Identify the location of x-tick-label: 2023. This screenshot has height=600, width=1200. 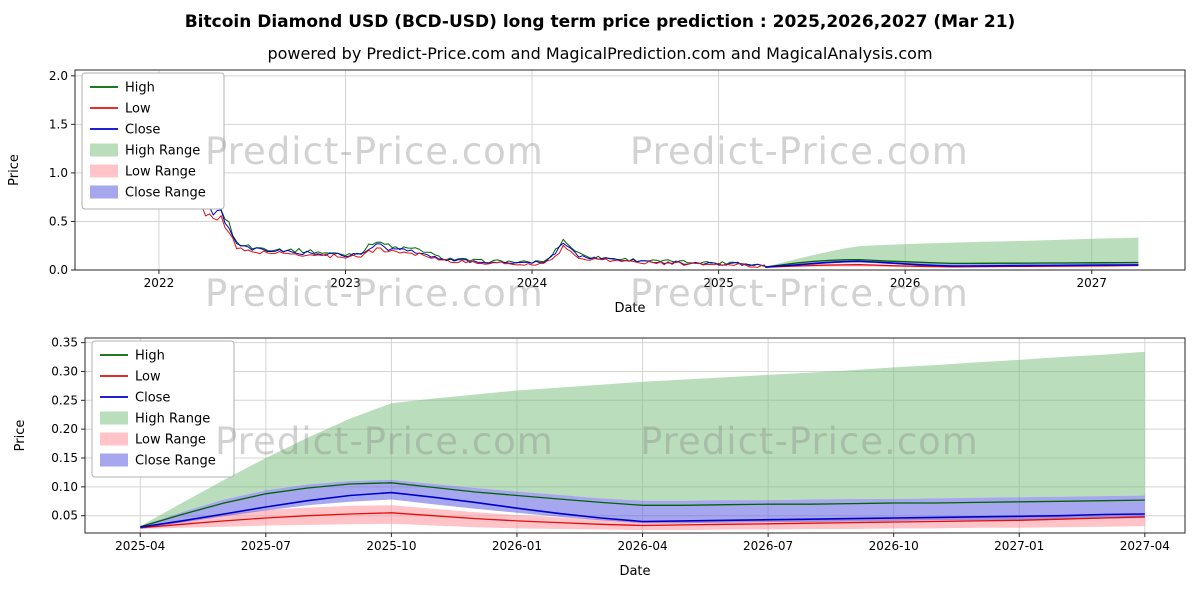
(345, 283).